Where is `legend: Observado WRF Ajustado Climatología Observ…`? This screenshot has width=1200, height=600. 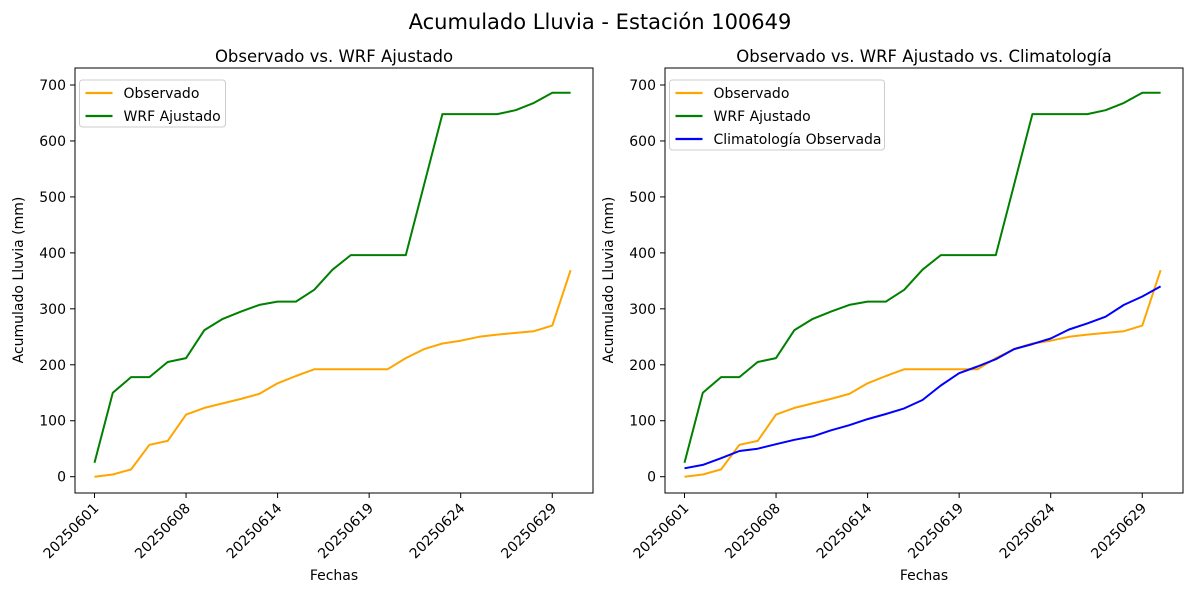 legend: Observado WRF Ajustado Climatología Observ… is located at coordinates (777, 115).